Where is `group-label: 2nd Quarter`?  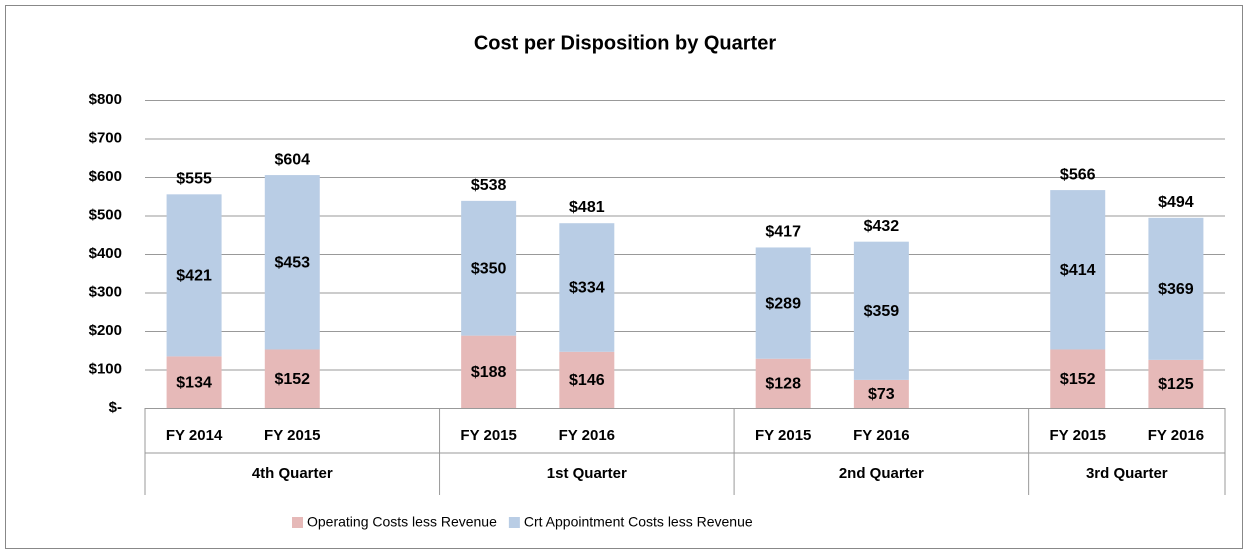 group-label: 2nd Quarter is located at coordinates (881, 473).